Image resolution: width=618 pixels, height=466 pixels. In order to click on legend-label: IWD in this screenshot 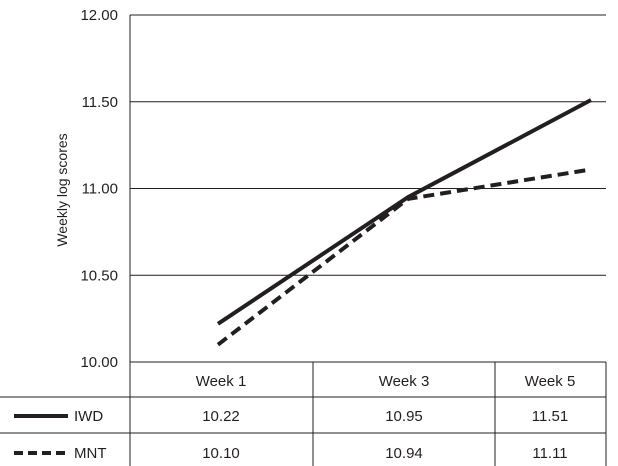, I will do `click(88, 416)`.